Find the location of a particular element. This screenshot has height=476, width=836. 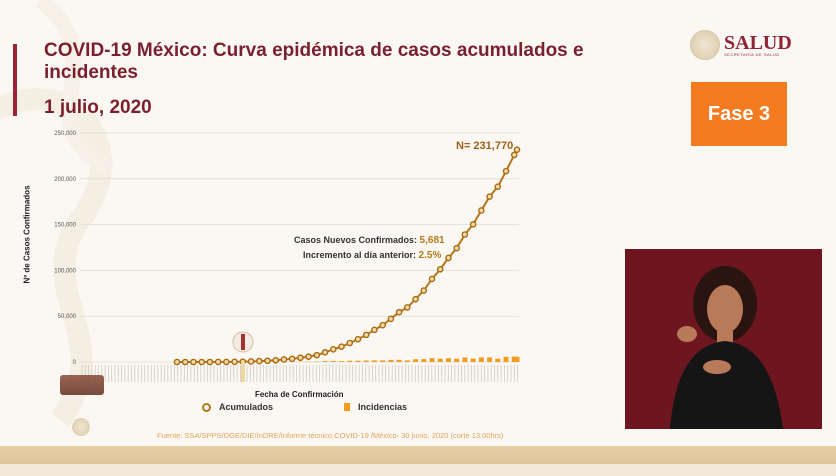

increase-label: Incremento al día anterior: is located at coordinates (360, 255).